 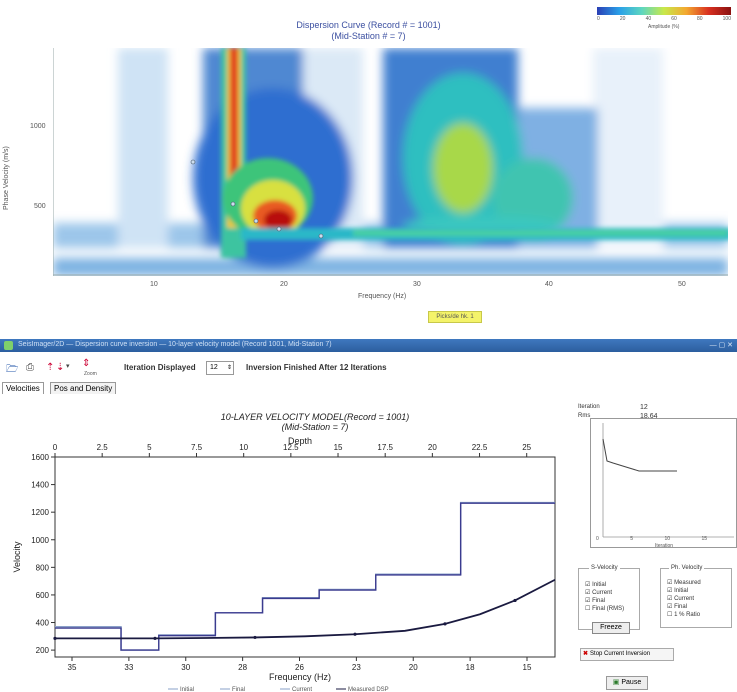 I want to click on spinner-arrows-icon: ⇕, so click(x=229, y=368).